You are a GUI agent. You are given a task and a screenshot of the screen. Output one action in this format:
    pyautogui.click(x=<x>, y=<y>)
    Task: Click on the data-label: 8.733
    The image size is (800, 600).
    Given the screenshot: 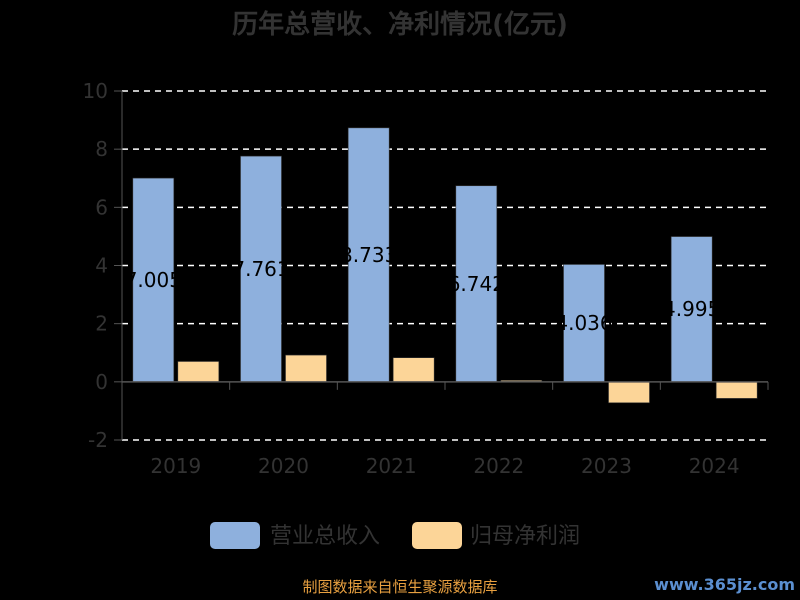 What is the action you would take?
    pyautogui.click(x=368, y=255)
    